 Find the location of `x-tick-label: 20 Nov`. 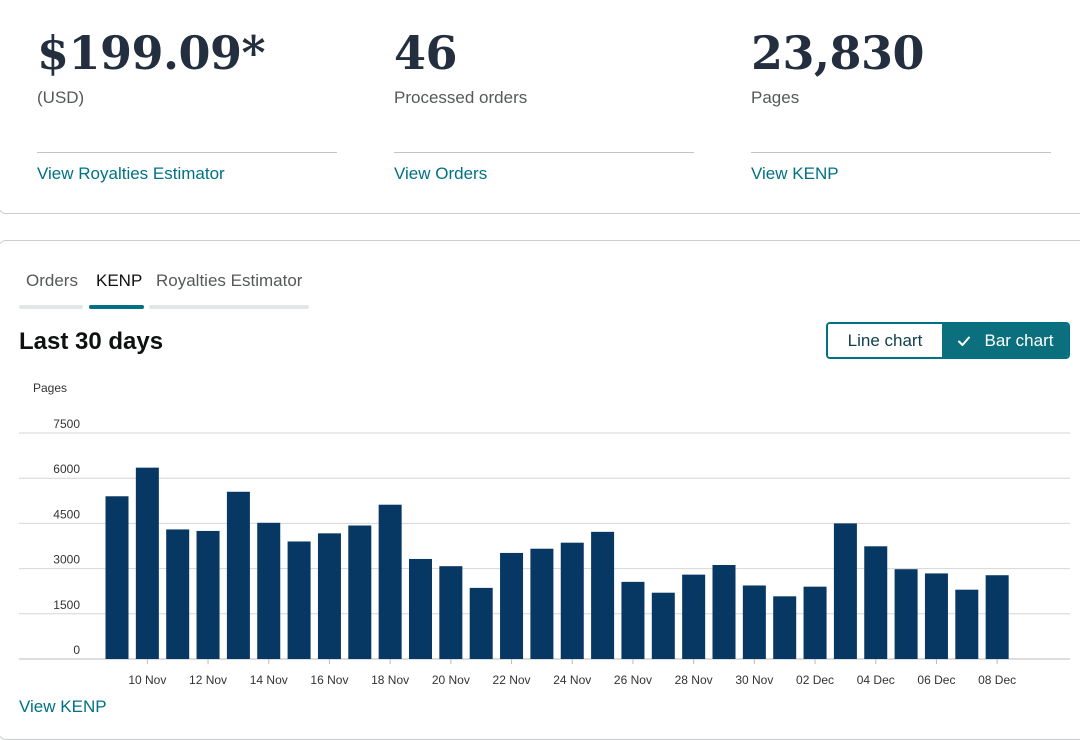

x-tick-label: 20 Nov is located at coordinates (451, 680).